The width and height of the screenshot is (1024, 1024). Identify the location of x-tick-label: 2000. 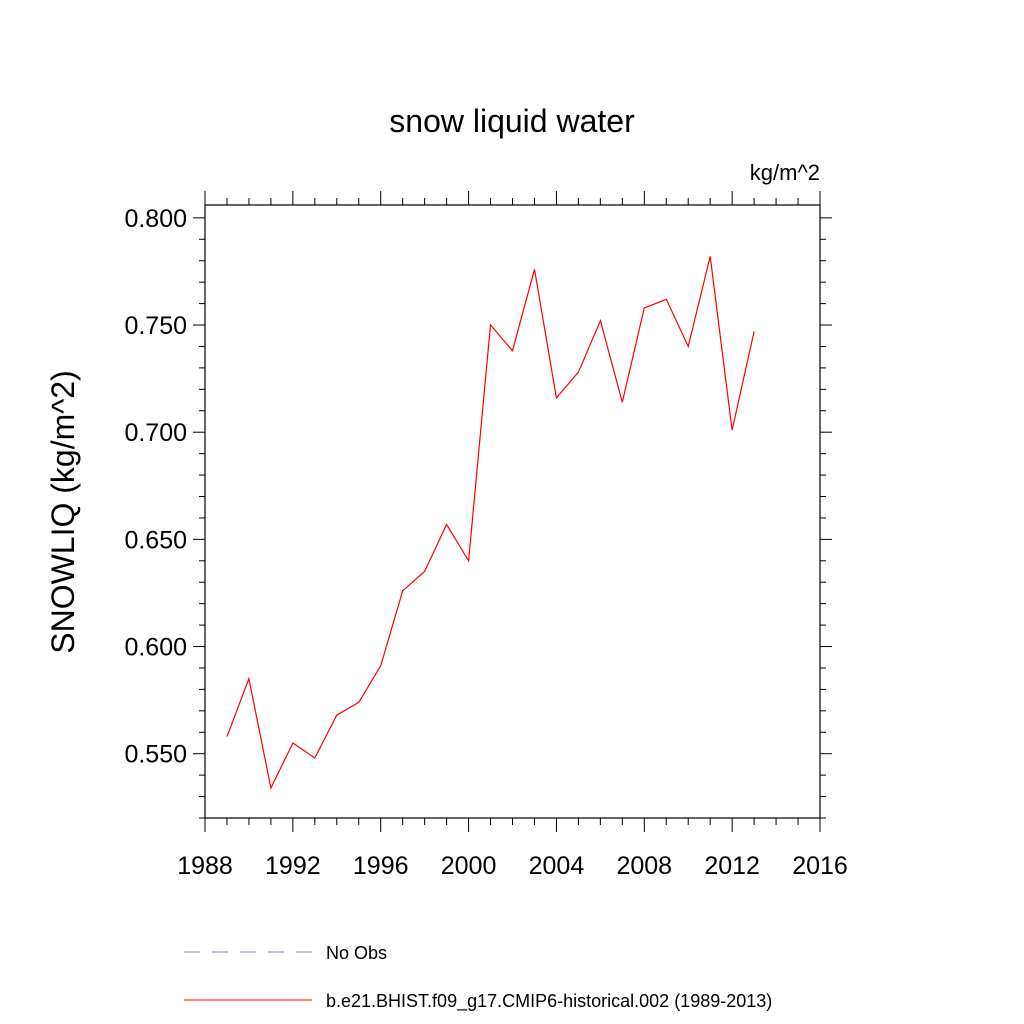
(469, 866).